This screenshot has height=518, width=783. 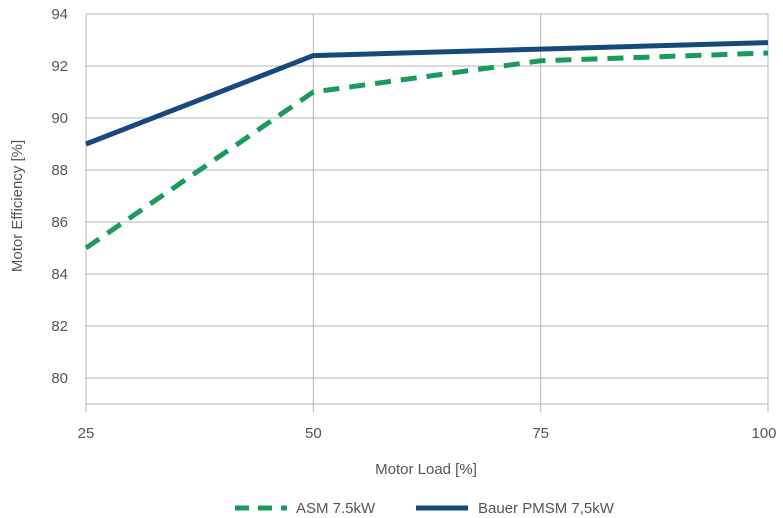 What do you see at coordinates (313, 433) in the screenshot?
I see `x-tick-label: 50` at bounding box center [313, 433].